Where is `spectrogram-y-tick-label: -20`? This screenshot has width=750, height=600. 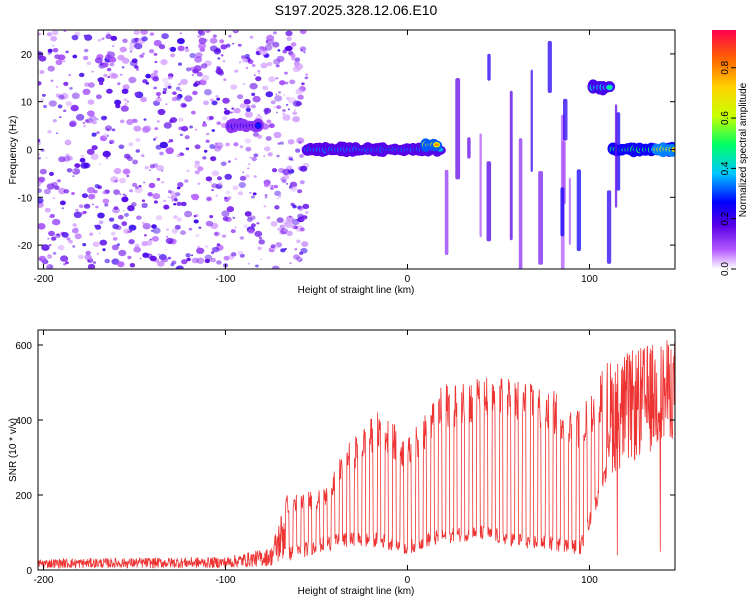 spectrogram-y-tick-label: -20 is located at coordinates (25, 246).